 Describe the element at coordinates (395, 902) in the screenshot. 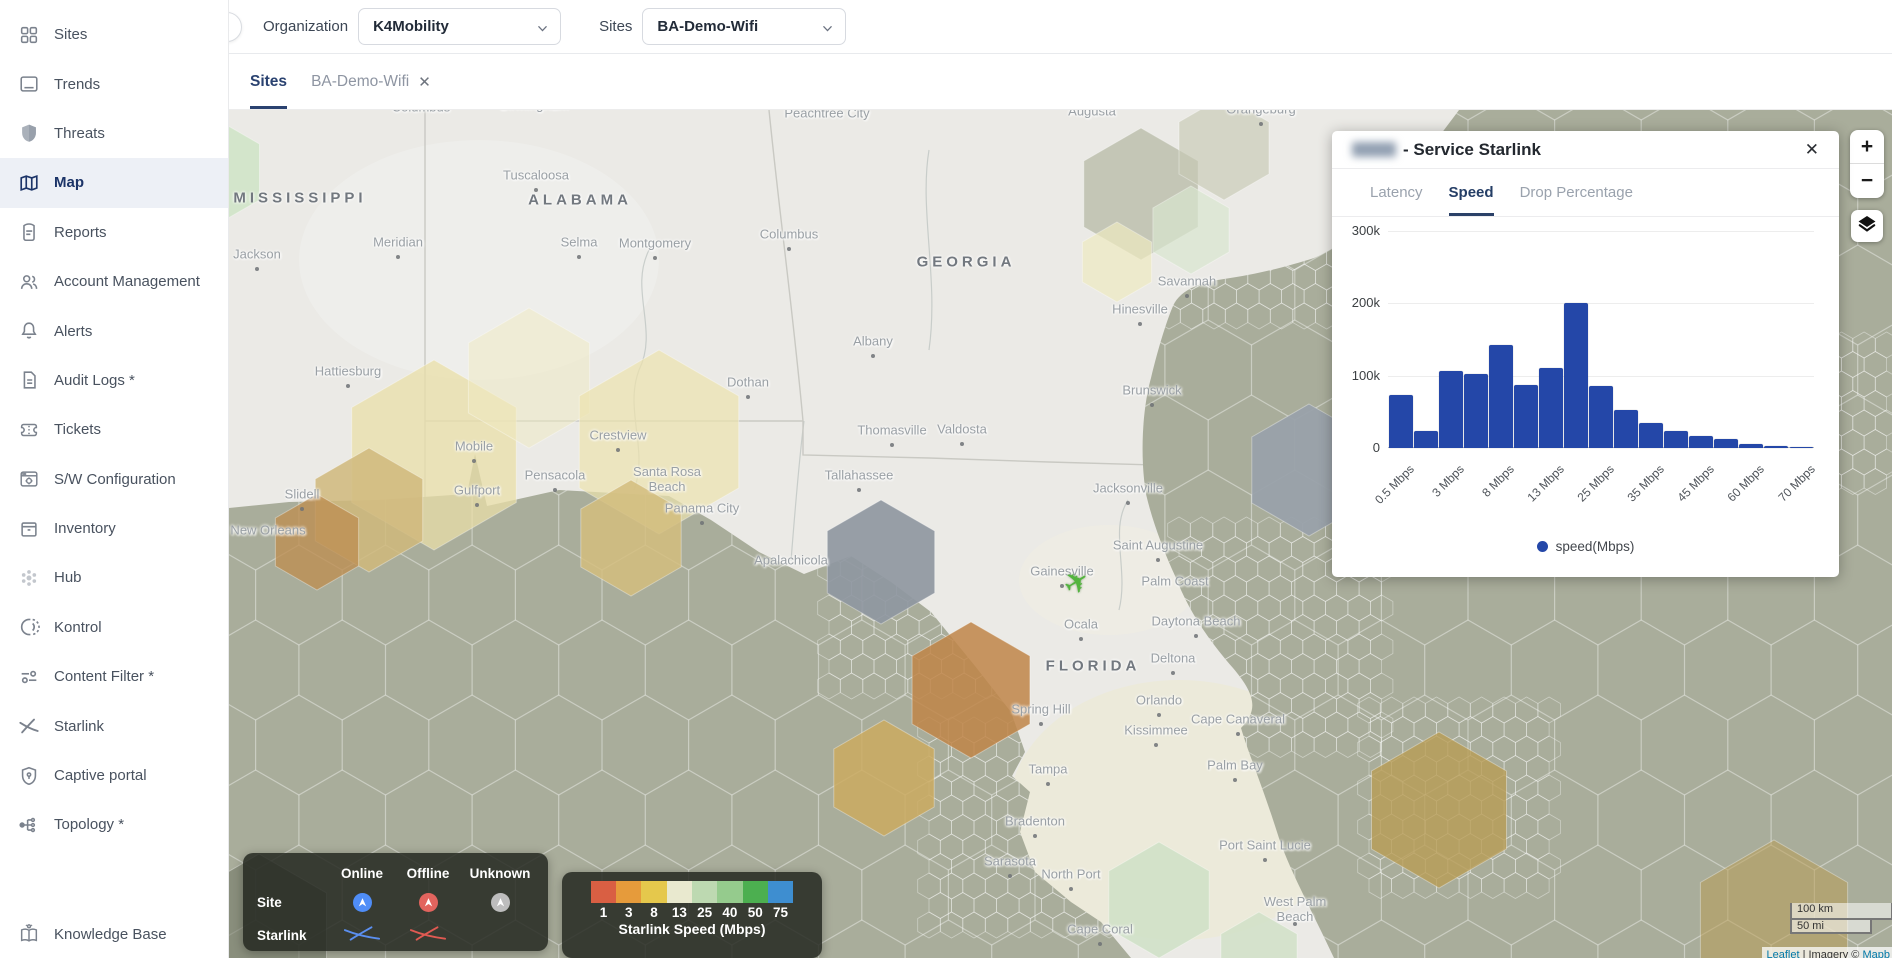

I see `status-legend: Online Offline Unknown Site Starlink` at that location.